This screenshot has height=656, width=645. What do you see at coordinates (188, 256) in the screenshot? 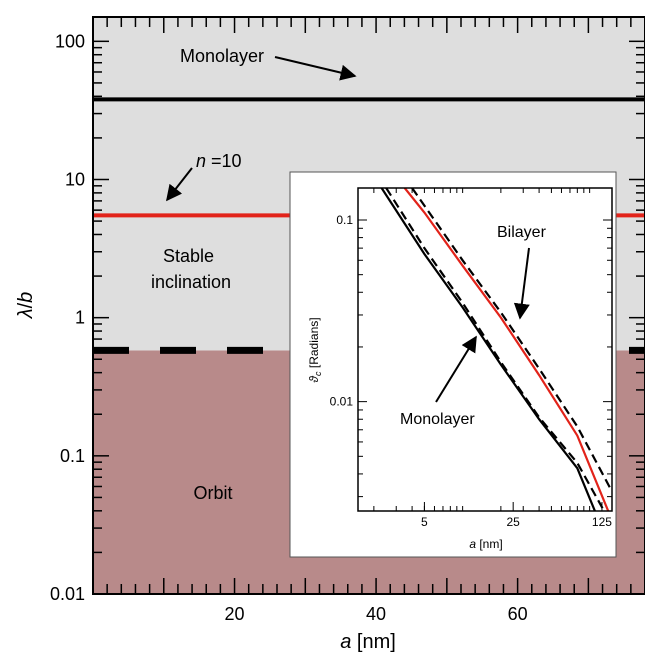
I see `stable-region-label-line1: Stable` at bounding box center [188, 256].